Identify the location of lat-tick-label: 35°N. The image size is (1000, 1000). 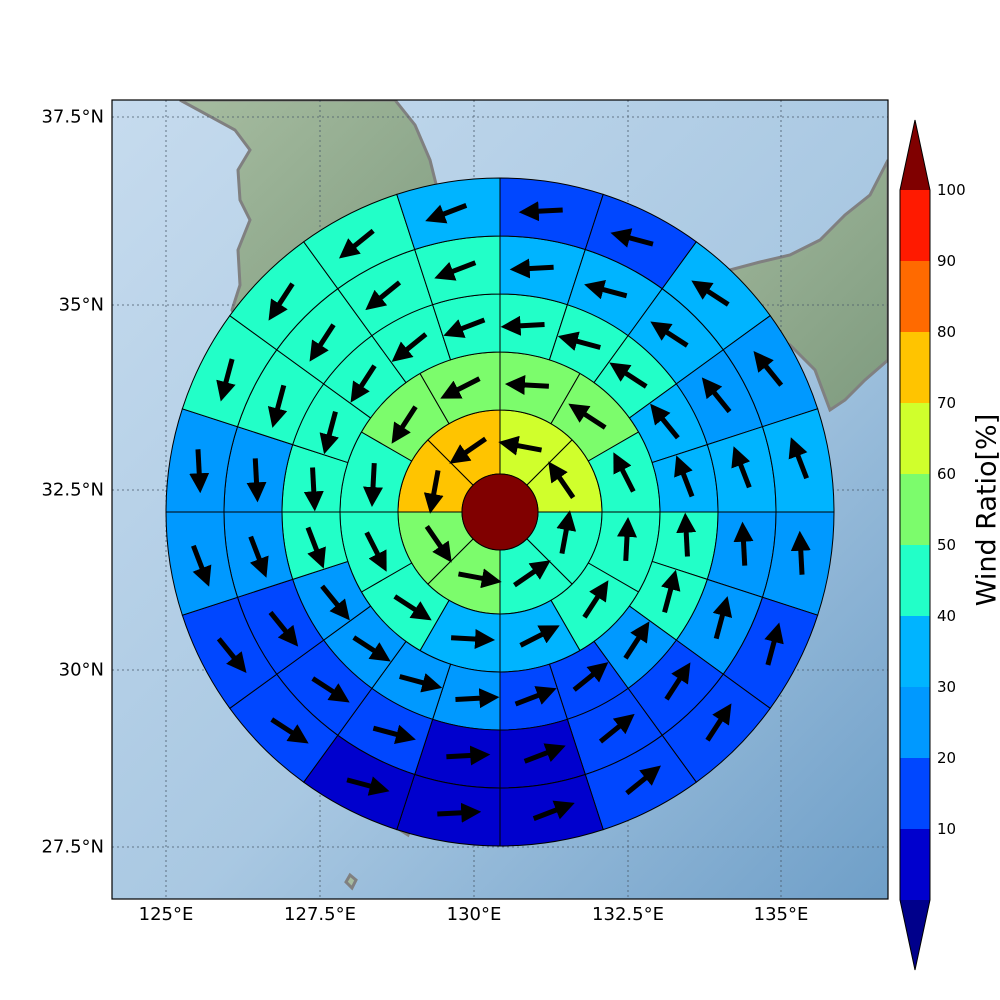
(81, 305).